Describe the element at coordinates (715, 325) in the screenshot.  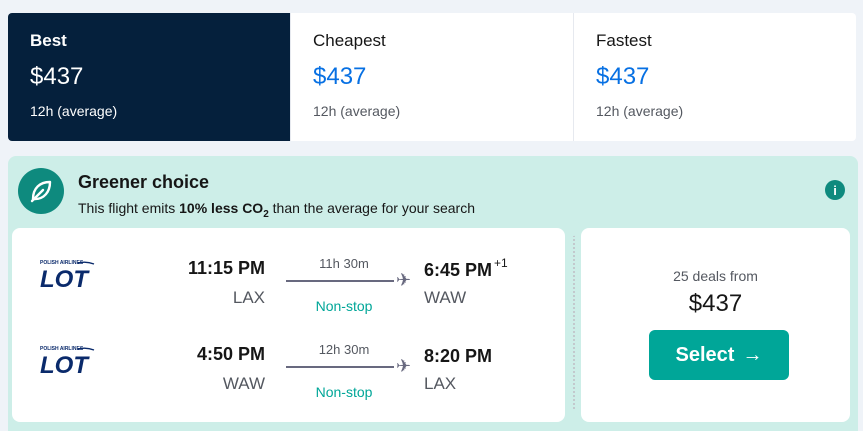
I see `price-panel: 25 deals from $437 Select →` at that location.